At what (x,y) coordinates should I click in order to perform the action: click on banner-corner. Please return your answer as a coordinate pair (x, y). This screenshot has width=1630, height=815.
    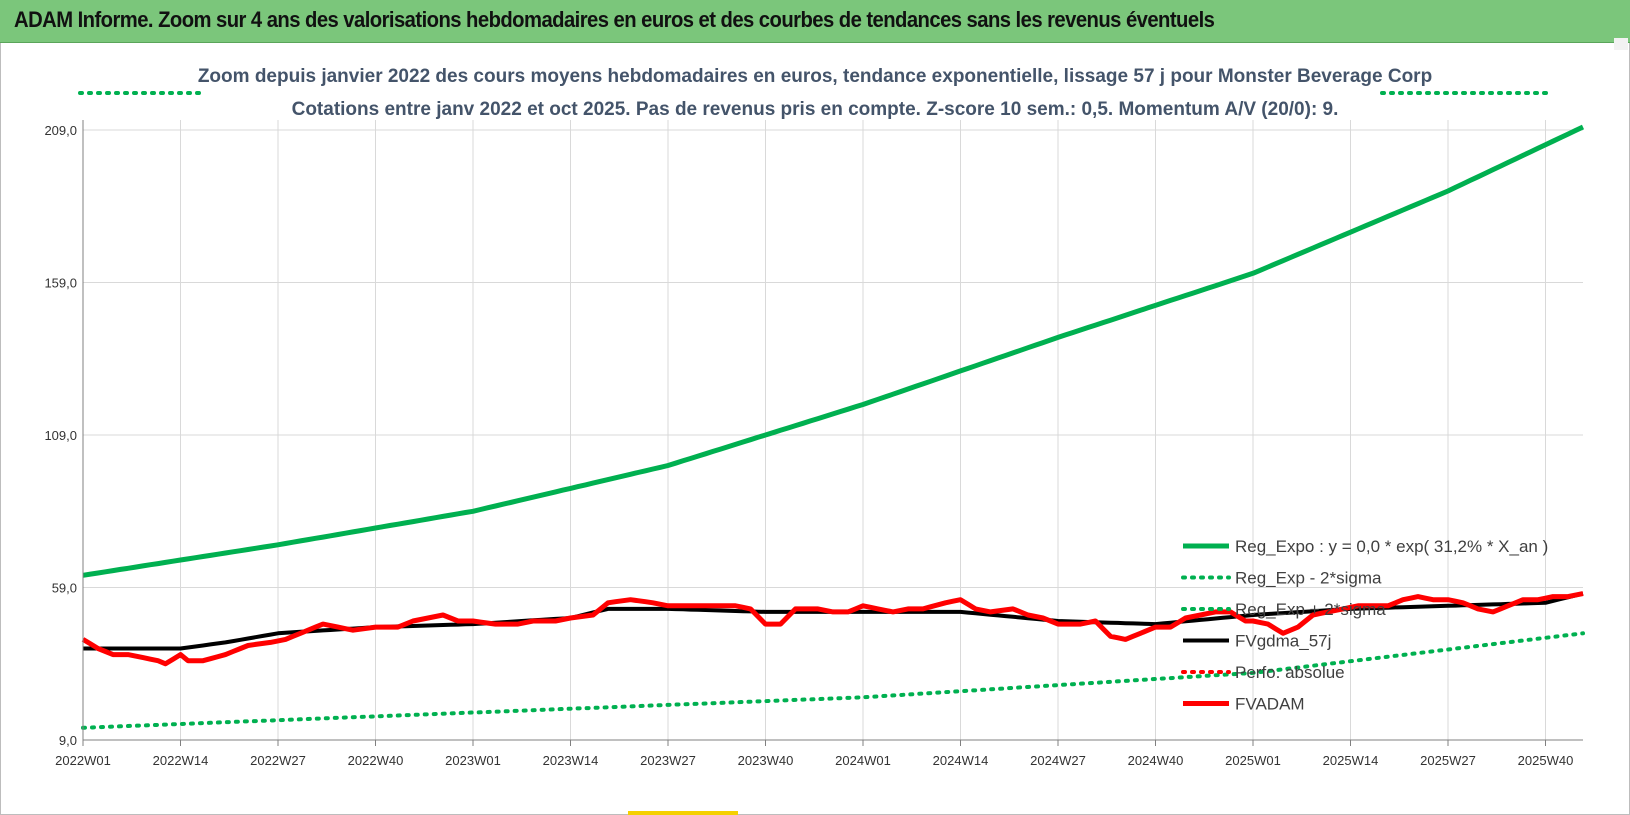
    Looking at the image, I should click on (1621, 44).